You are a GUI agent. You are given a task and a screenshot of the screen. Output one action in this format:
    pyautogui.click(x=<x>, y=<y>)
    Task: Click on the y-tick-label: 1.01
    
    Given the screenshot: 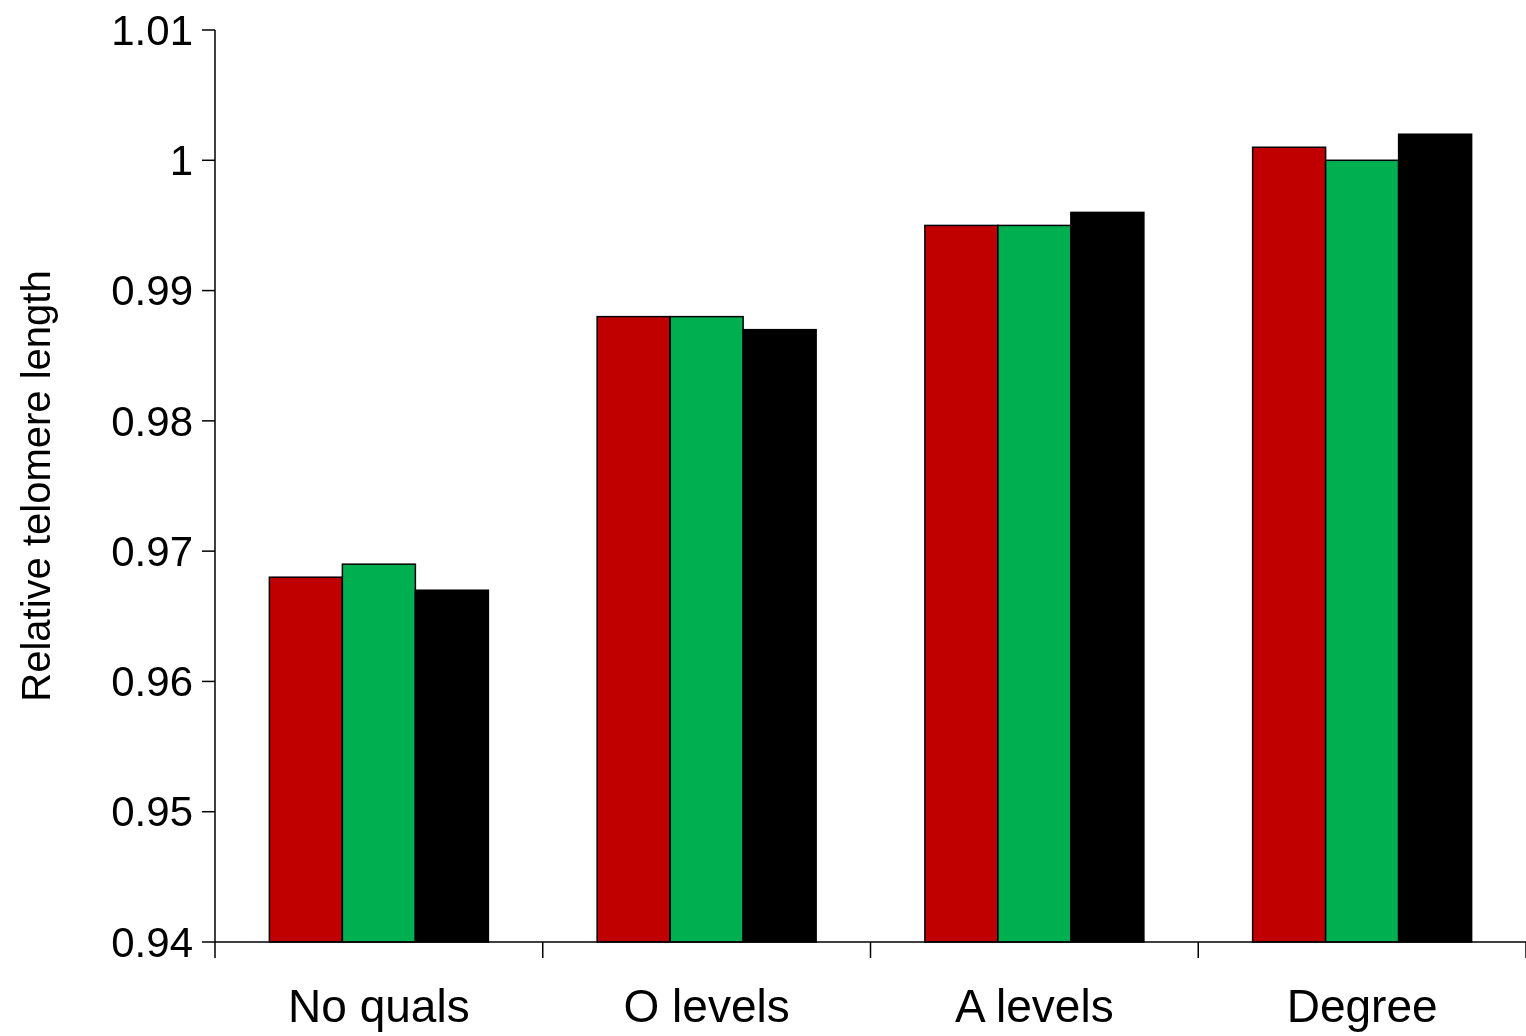 What is the action you would take?
    pyautogui.click(x=152, y=30)
    